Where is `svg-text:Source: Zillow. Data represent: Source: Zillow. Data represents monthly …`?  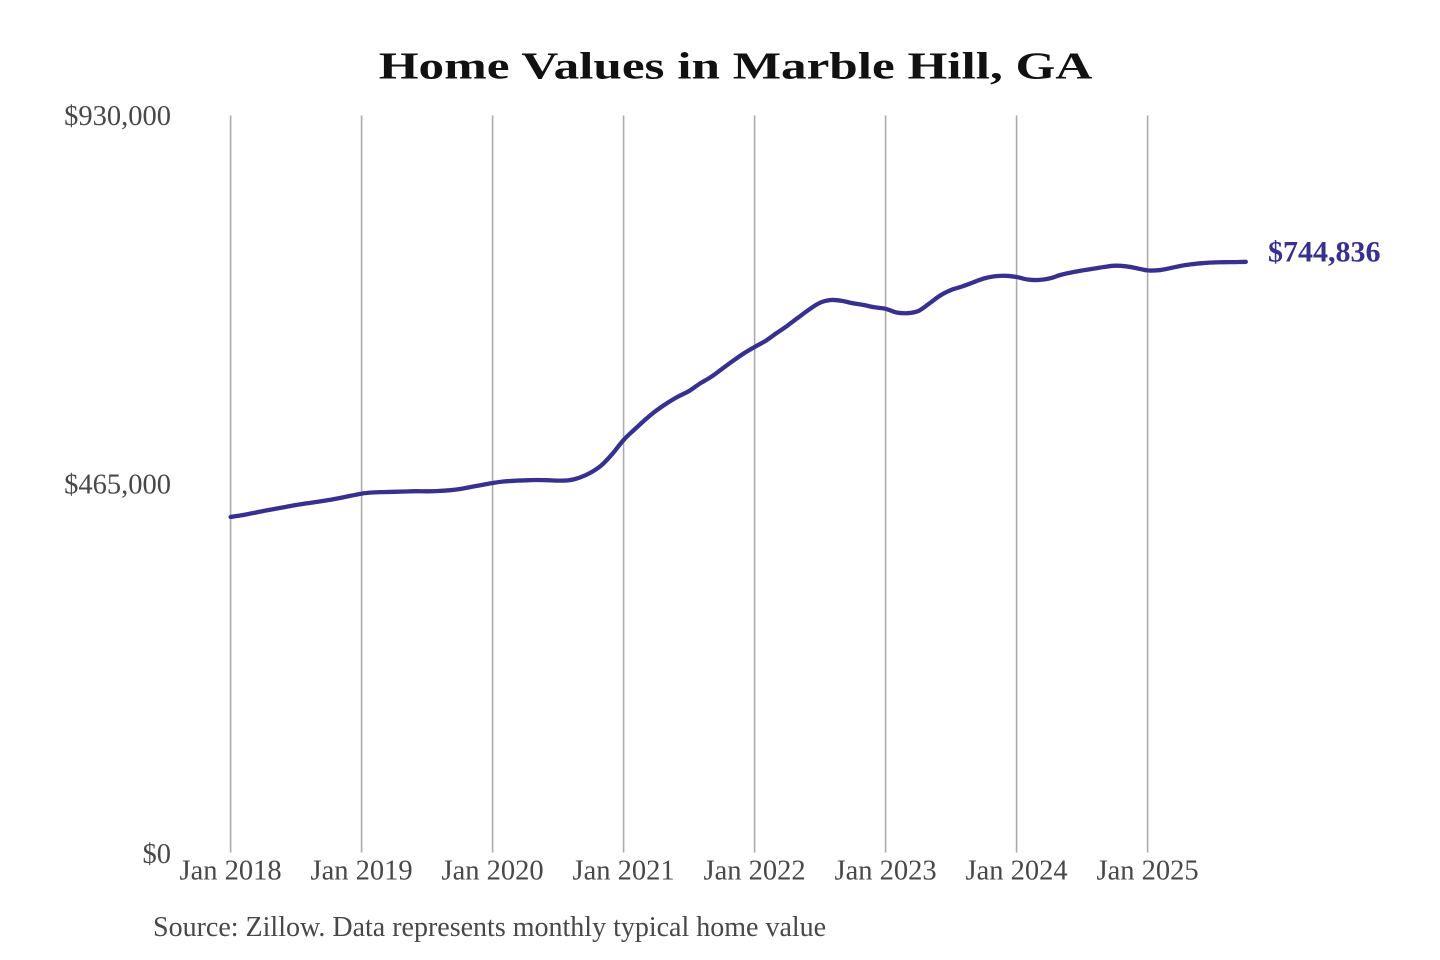 svg-text:Source: Zillow. Data represent: Source: Zillow. Data represents monthly … is located at coordinates (489, 927).